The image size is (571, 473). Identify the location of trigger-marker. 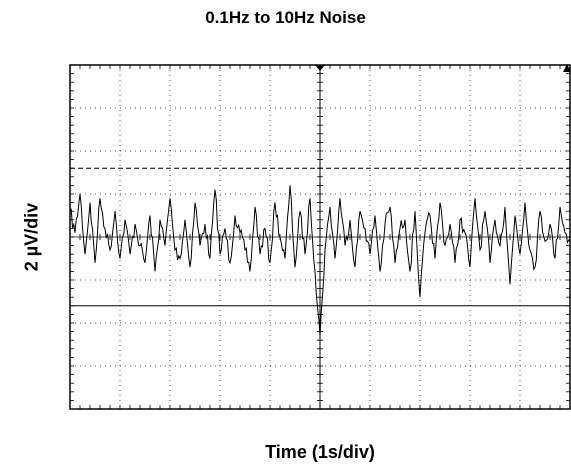
(320, 68).